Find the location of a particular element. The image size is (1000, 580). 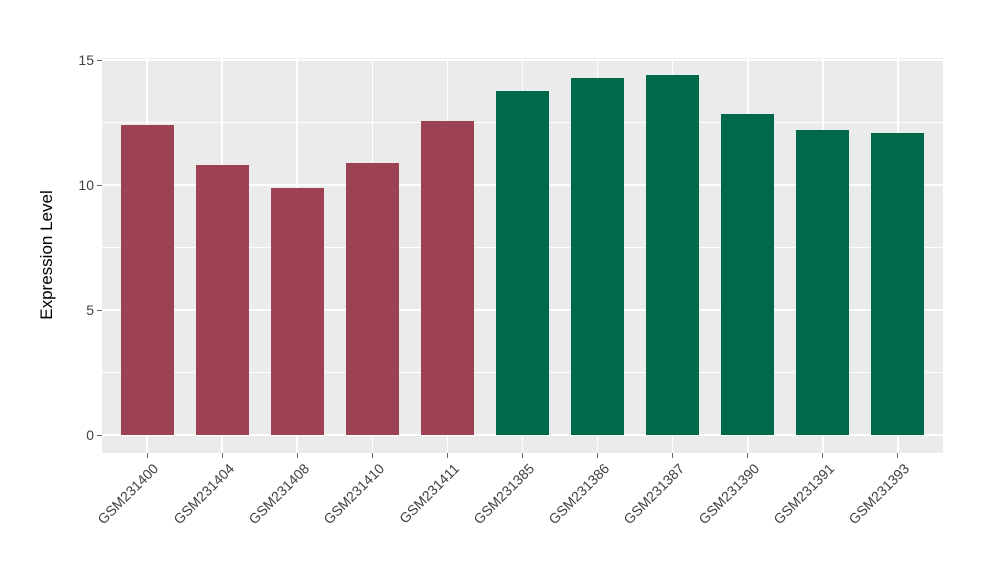

x-tick-label-GSM231391: GSM231391 is located at coordinates (804, 494).